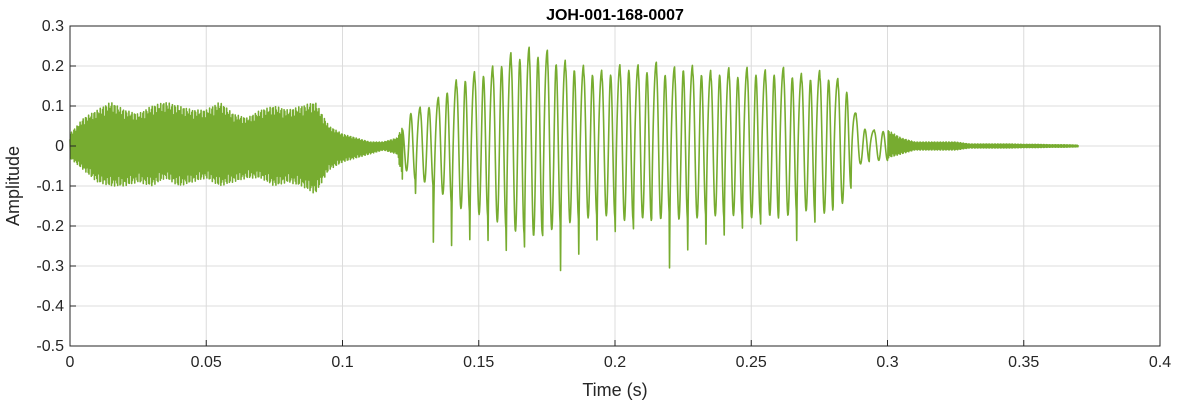 The height and width of the screenshot is (404, 1177). Describe the element at coordinates (53, 26) in the screenshot. I see `y-tick-label: 0.3` at that location.